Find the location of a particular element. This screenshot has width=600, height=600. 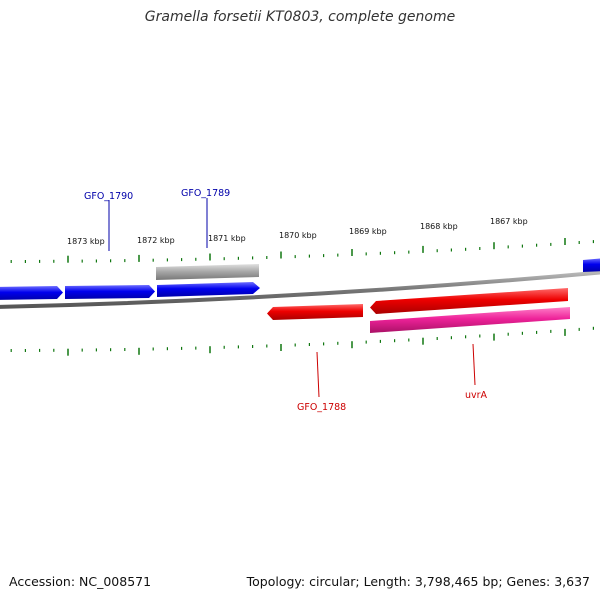

label-line-uvra is located at coordinates (474, 364).